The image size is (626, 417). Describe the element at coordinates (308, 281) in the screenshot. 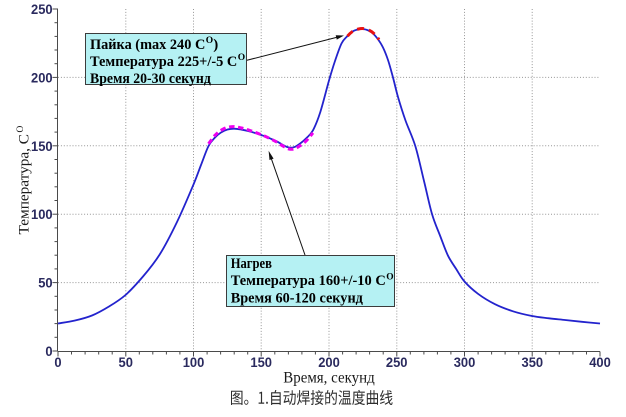

I see `svg-text: Температура 160+/-10 C` at that location.